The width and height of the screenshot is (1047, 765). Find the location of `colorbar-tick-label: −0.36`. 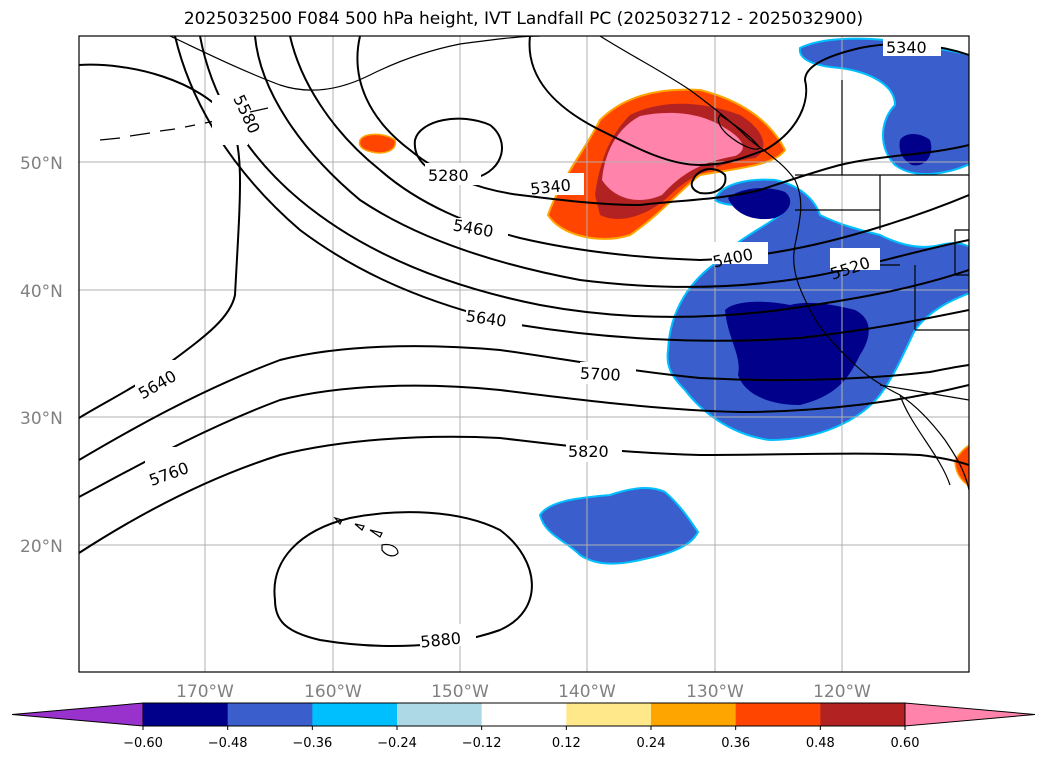

colorbar-tick-label: −0.36 is located at coordinates (312, 743).